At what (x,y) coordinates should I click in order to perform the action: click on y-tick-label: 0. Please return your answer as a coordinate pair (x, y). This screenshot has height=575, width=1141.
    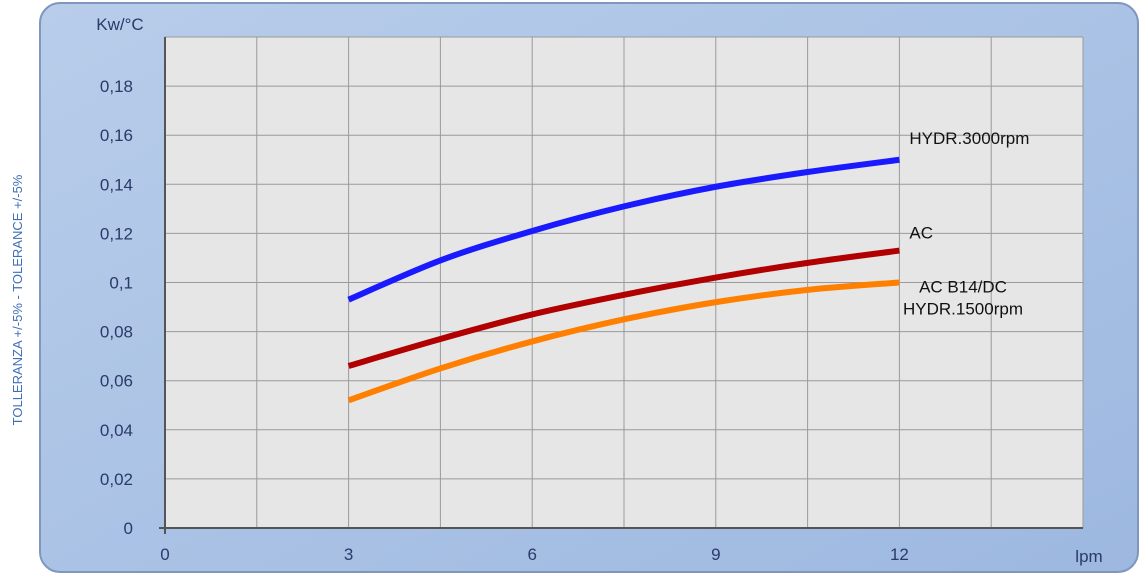
    Looking at the image, I should click on (128, 528).